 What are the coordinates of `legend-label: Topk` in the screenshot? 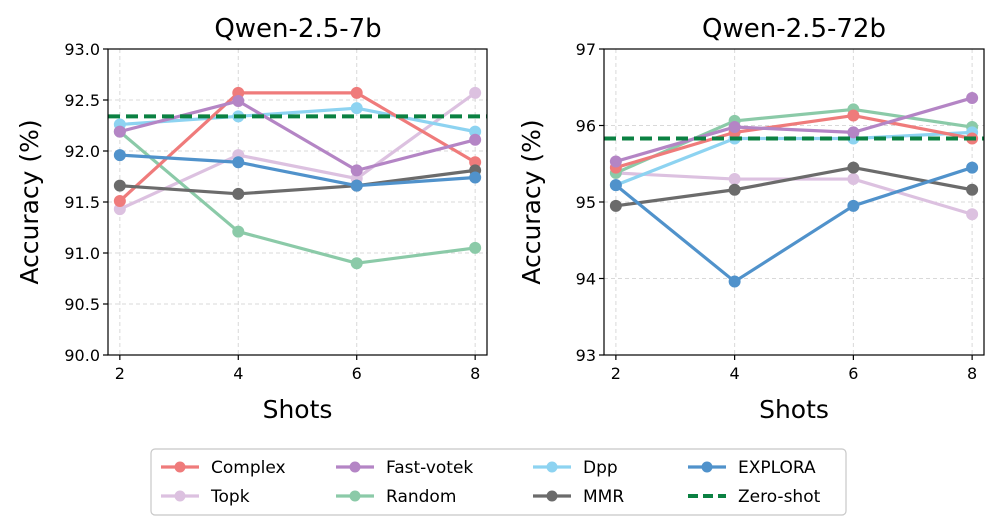 It's located at (230, 497).